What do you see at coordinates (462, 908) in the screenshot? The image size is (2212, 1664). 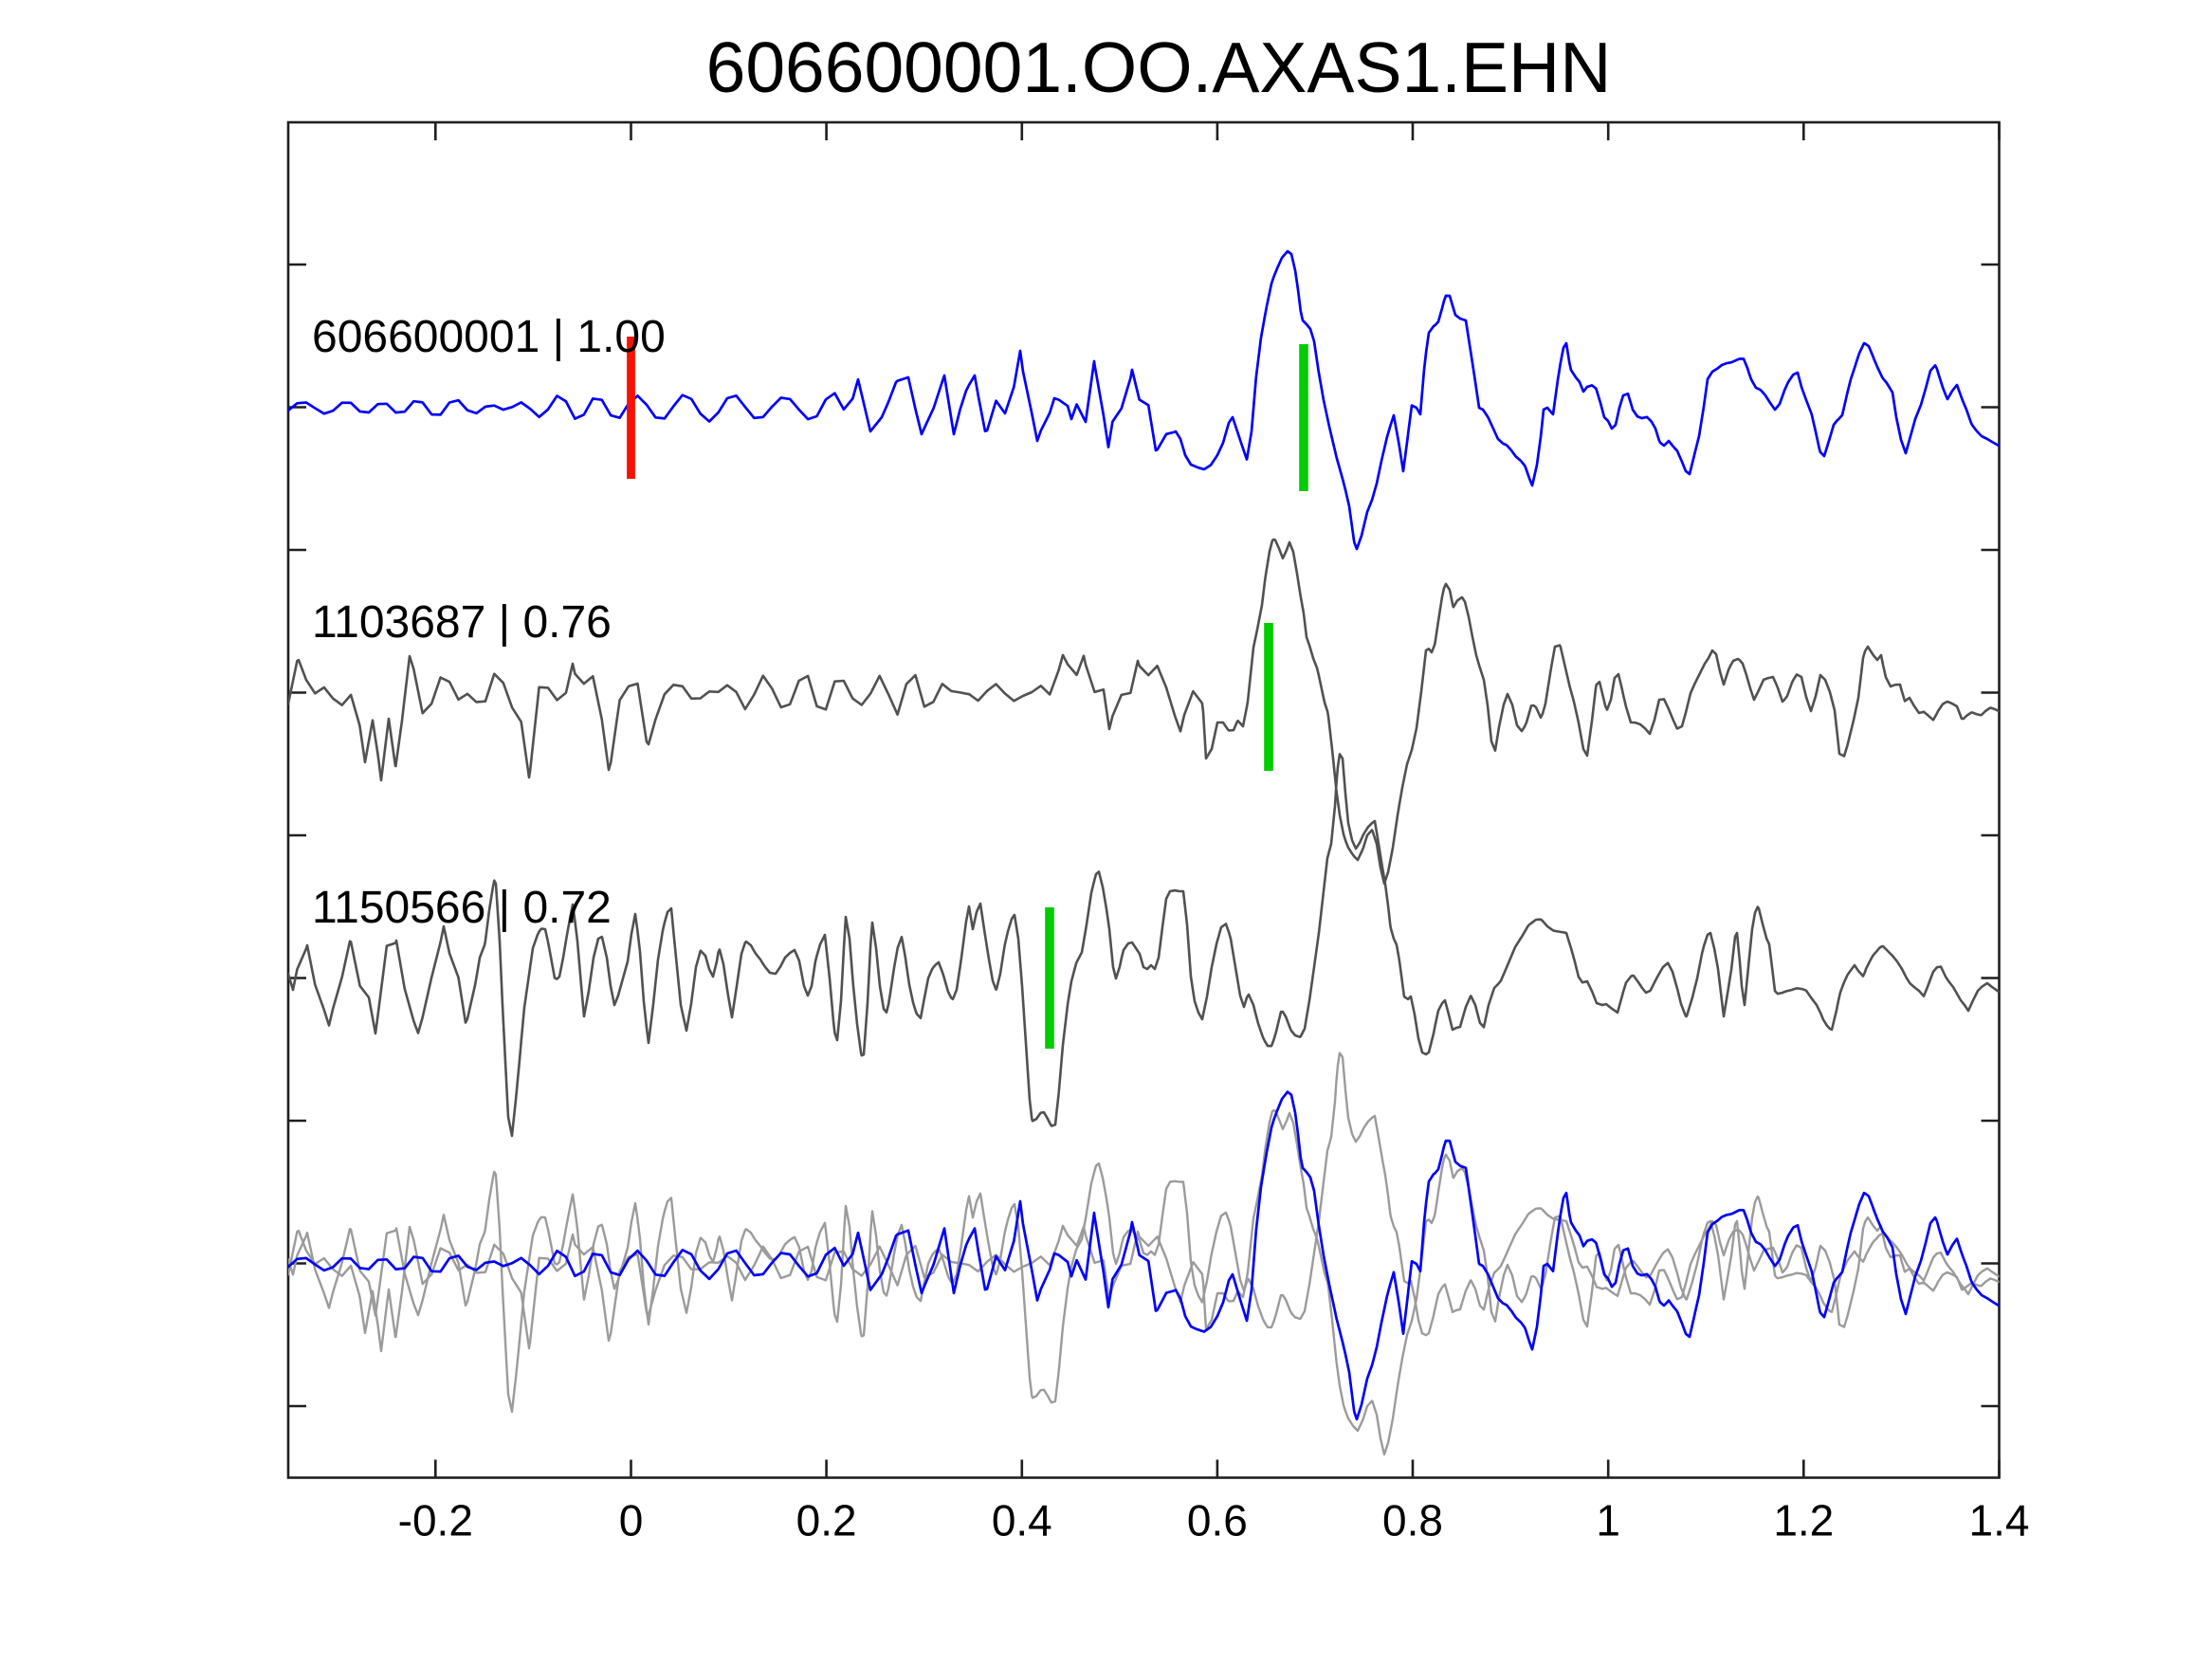 I see `svg-text: 1150566 | 0.72` at bounding box center [462, 908].